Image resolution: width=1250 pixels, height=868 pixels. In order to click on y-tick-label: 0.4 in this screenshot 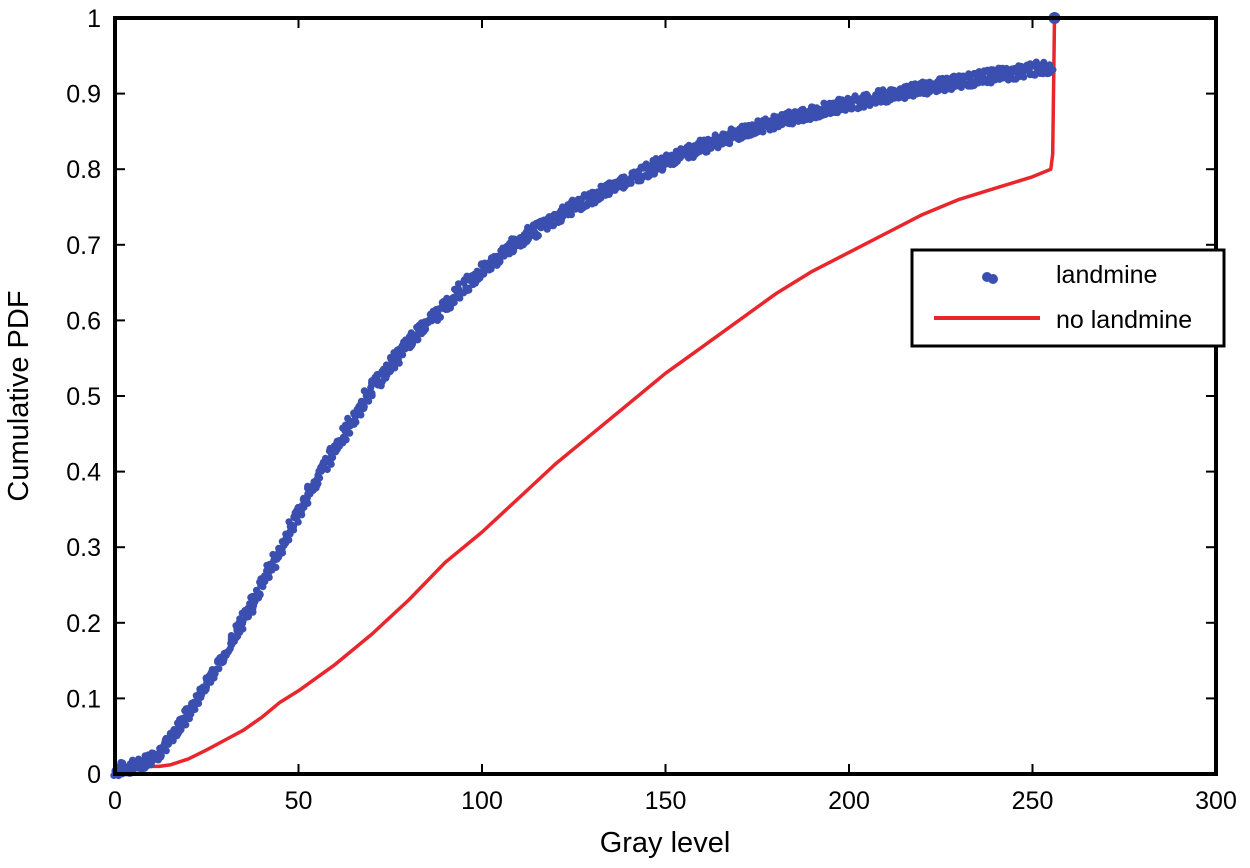, I will do `click(83, 473)`.